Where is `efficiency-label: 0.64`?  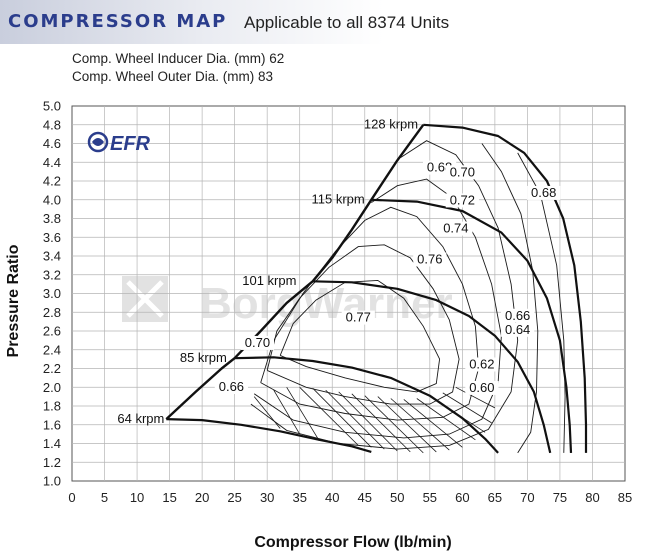
efficiency-label: 0.64 is located at coordinates (517, 329).